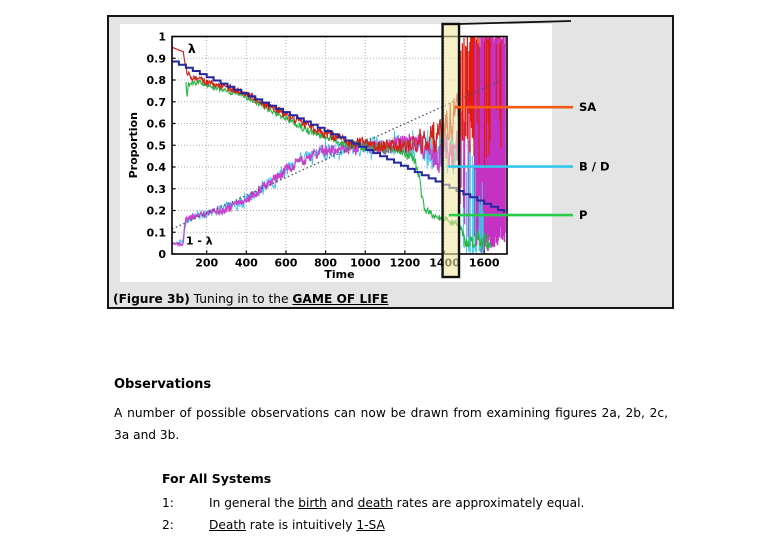 Image resolution: width=780 pixels, height=552 pixels. What do you see at coordinates (583, 215) in the screenshot?
I see `callout-label-p: P` at bounding box center [583, 215].